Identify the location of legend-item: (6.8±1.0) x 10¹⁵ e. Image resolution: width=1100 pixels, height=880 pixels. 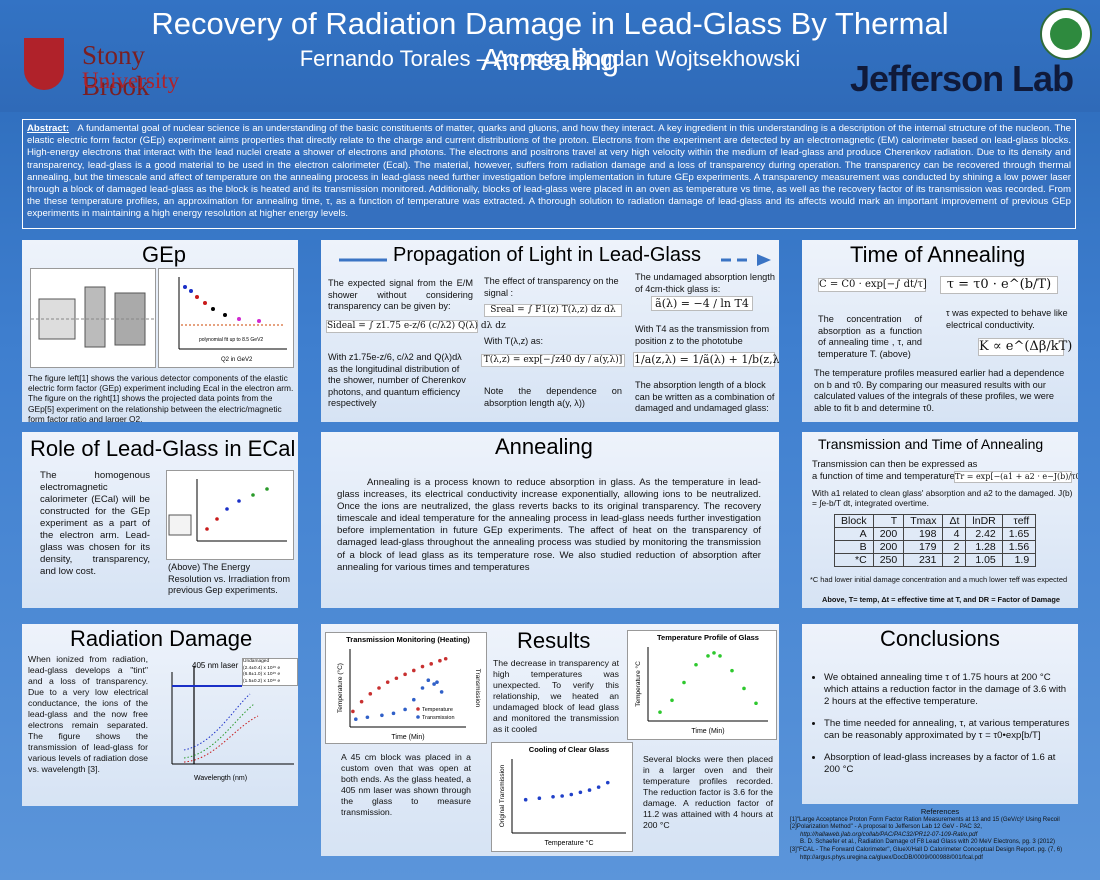
(262, 674).